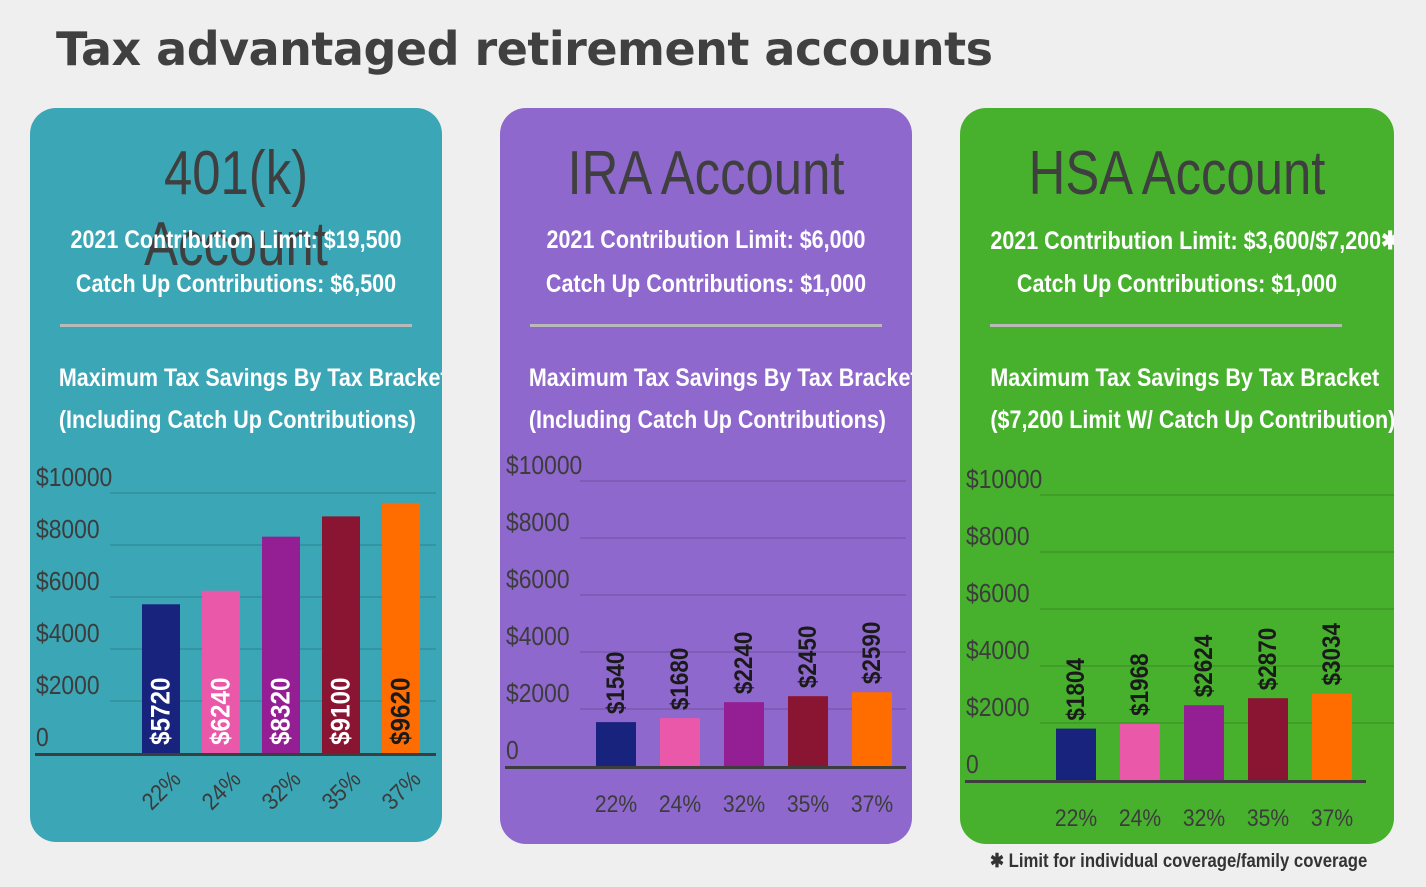  What do you see at coordinates (280, 711) in the screenshot?
I see `bar-value-label: $8320` at bounding box center [280, 711].